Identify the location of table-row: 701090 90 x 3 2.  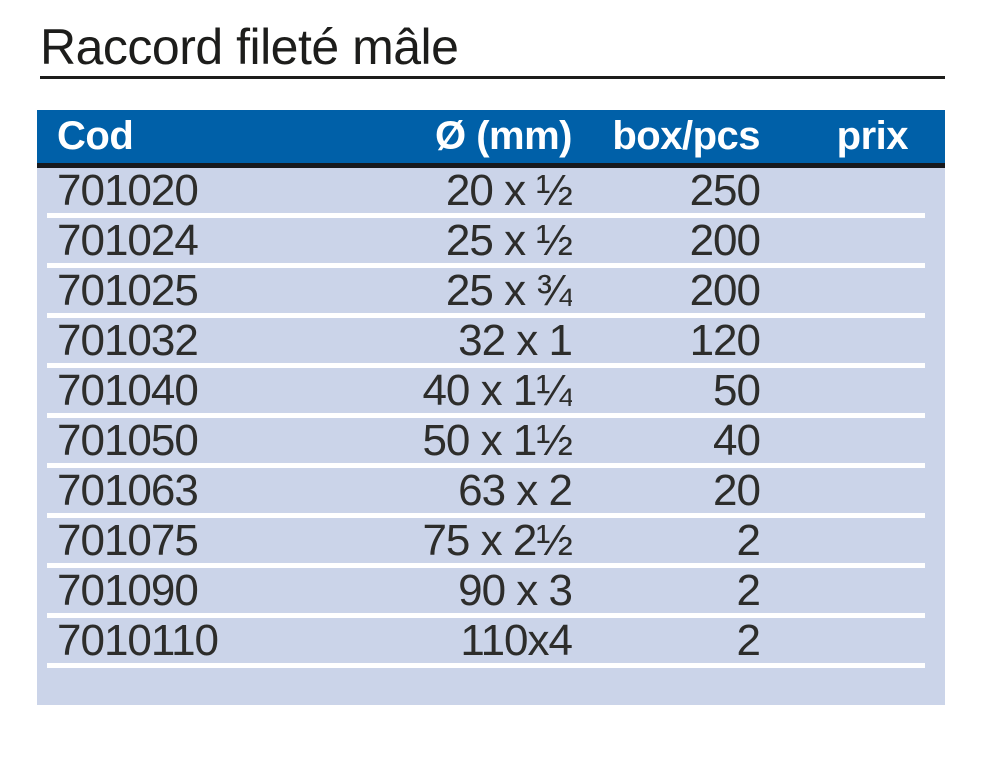
(491, 593).